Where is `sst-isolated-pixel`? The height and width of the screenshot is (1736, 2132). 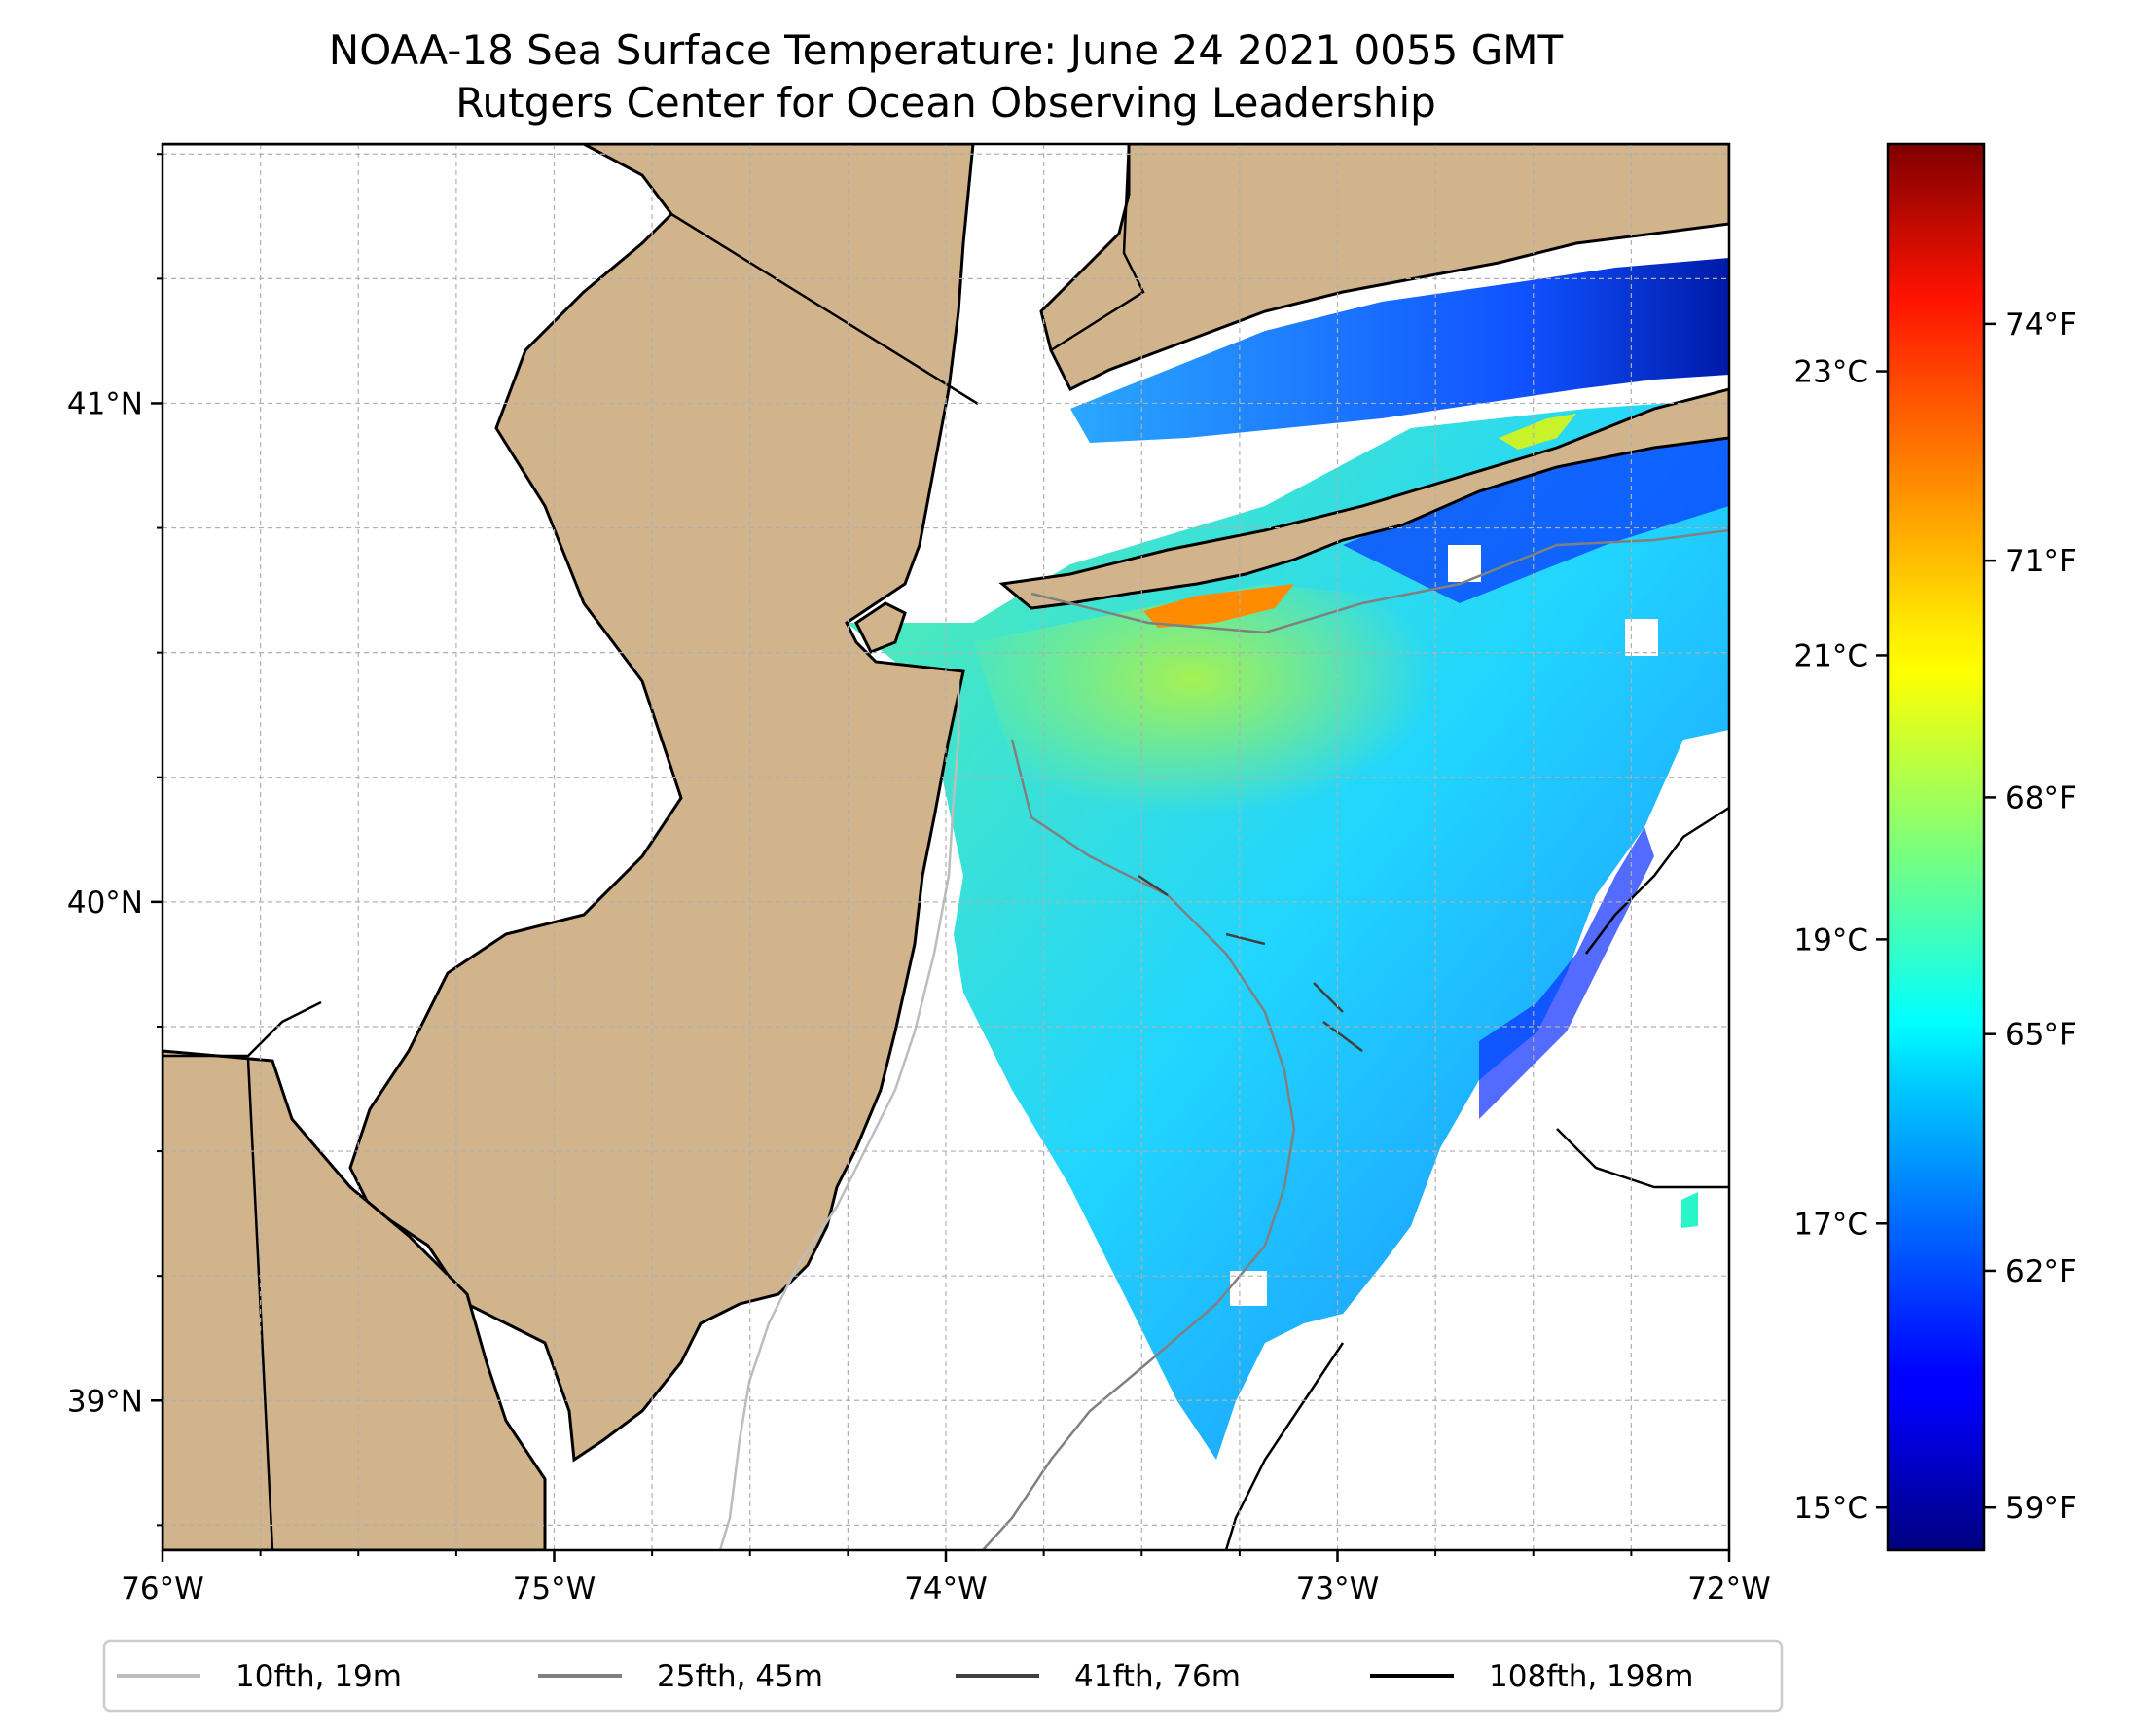 sst-isolated-pixel is located at coordinates (1690, 1210).